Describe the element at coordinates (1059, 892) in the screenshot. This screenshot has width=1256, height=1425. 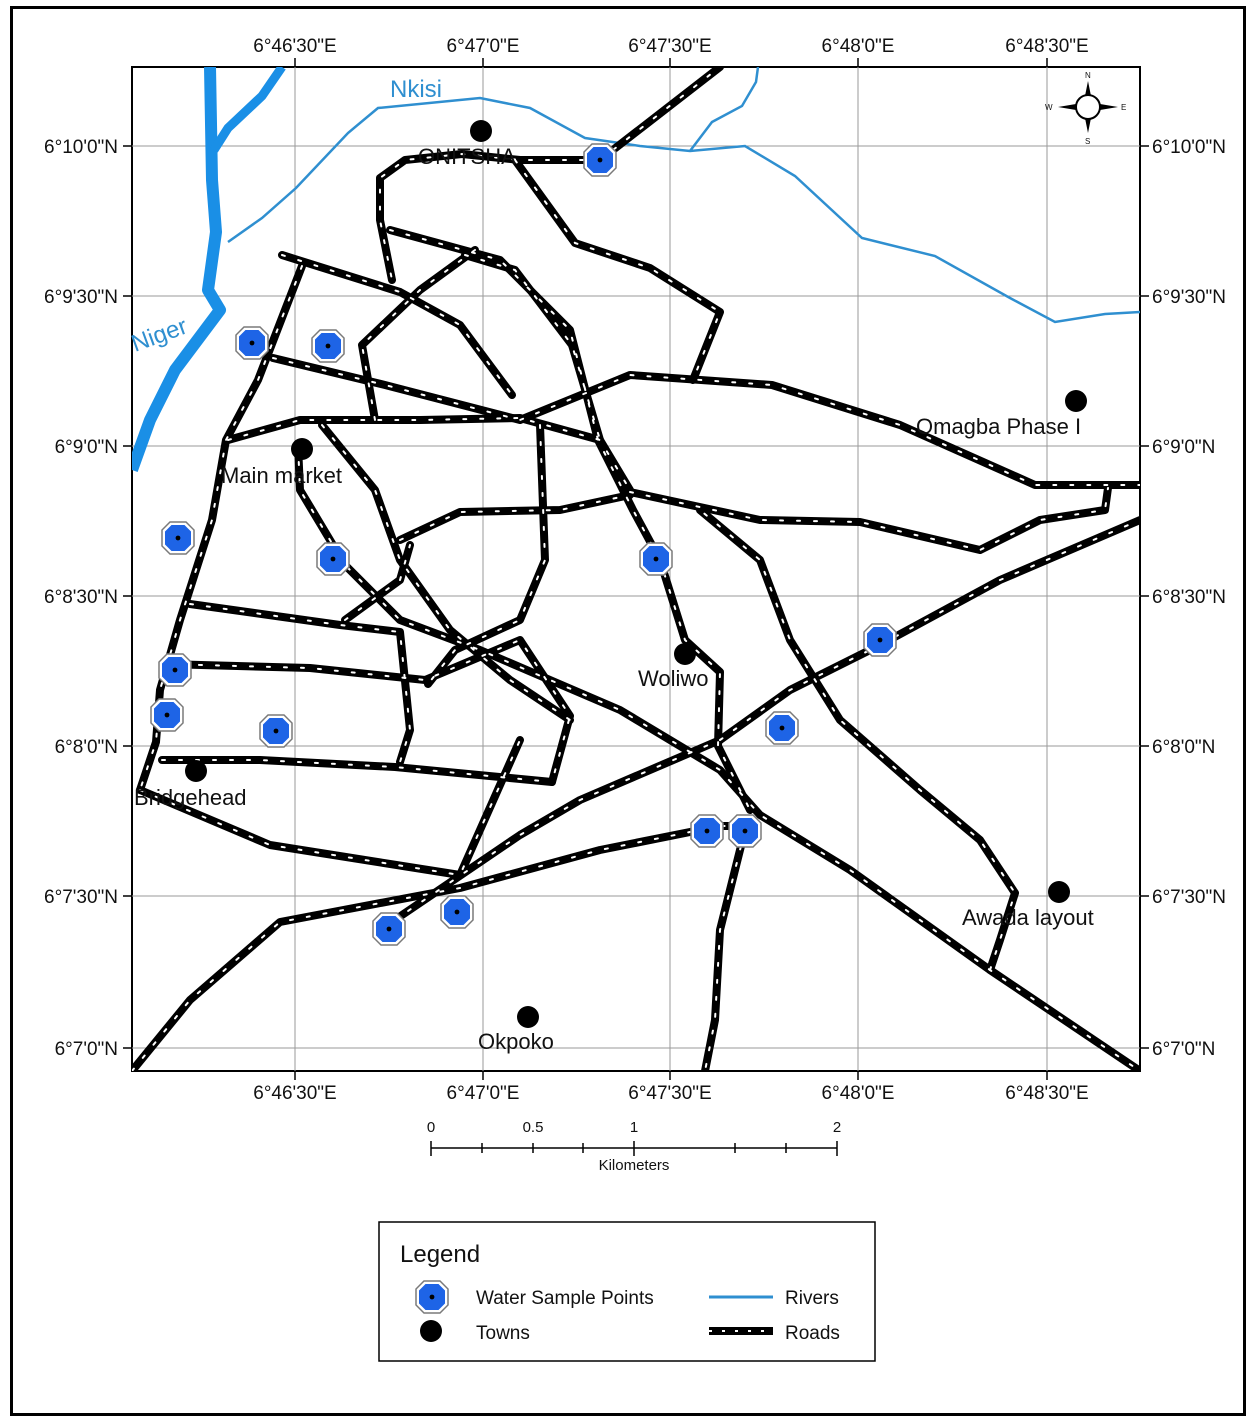
I see `town-awada-marker` at that location.